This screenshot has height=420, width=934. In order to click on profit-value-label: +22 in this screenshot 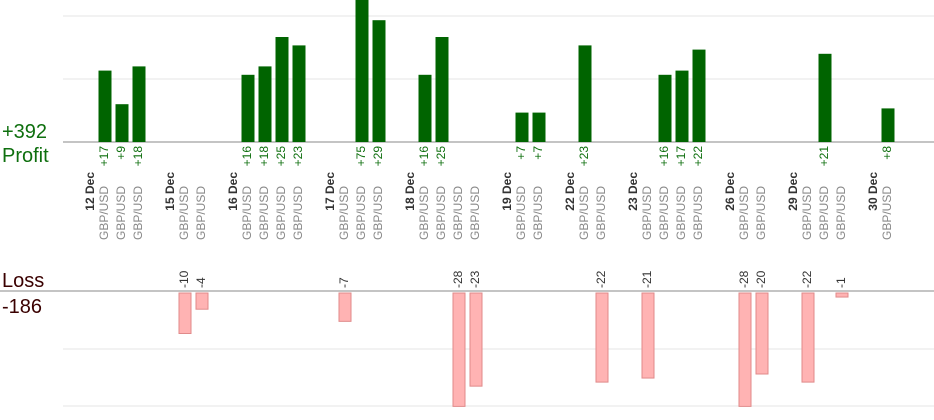, I will do `click(698, 156)`.